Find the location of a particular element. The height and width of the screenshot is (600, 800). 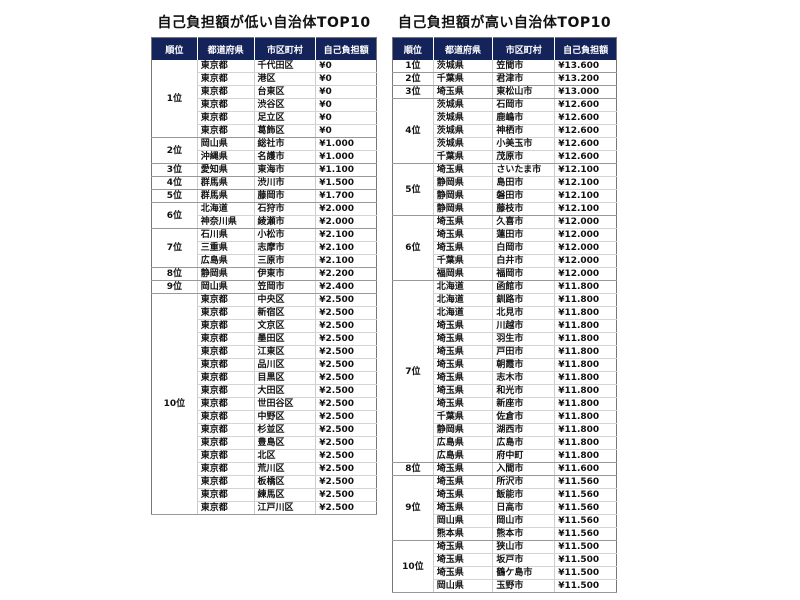

table-row: 千葉県 茂原市 ¥12.600 is located at coordinates (505, 157).